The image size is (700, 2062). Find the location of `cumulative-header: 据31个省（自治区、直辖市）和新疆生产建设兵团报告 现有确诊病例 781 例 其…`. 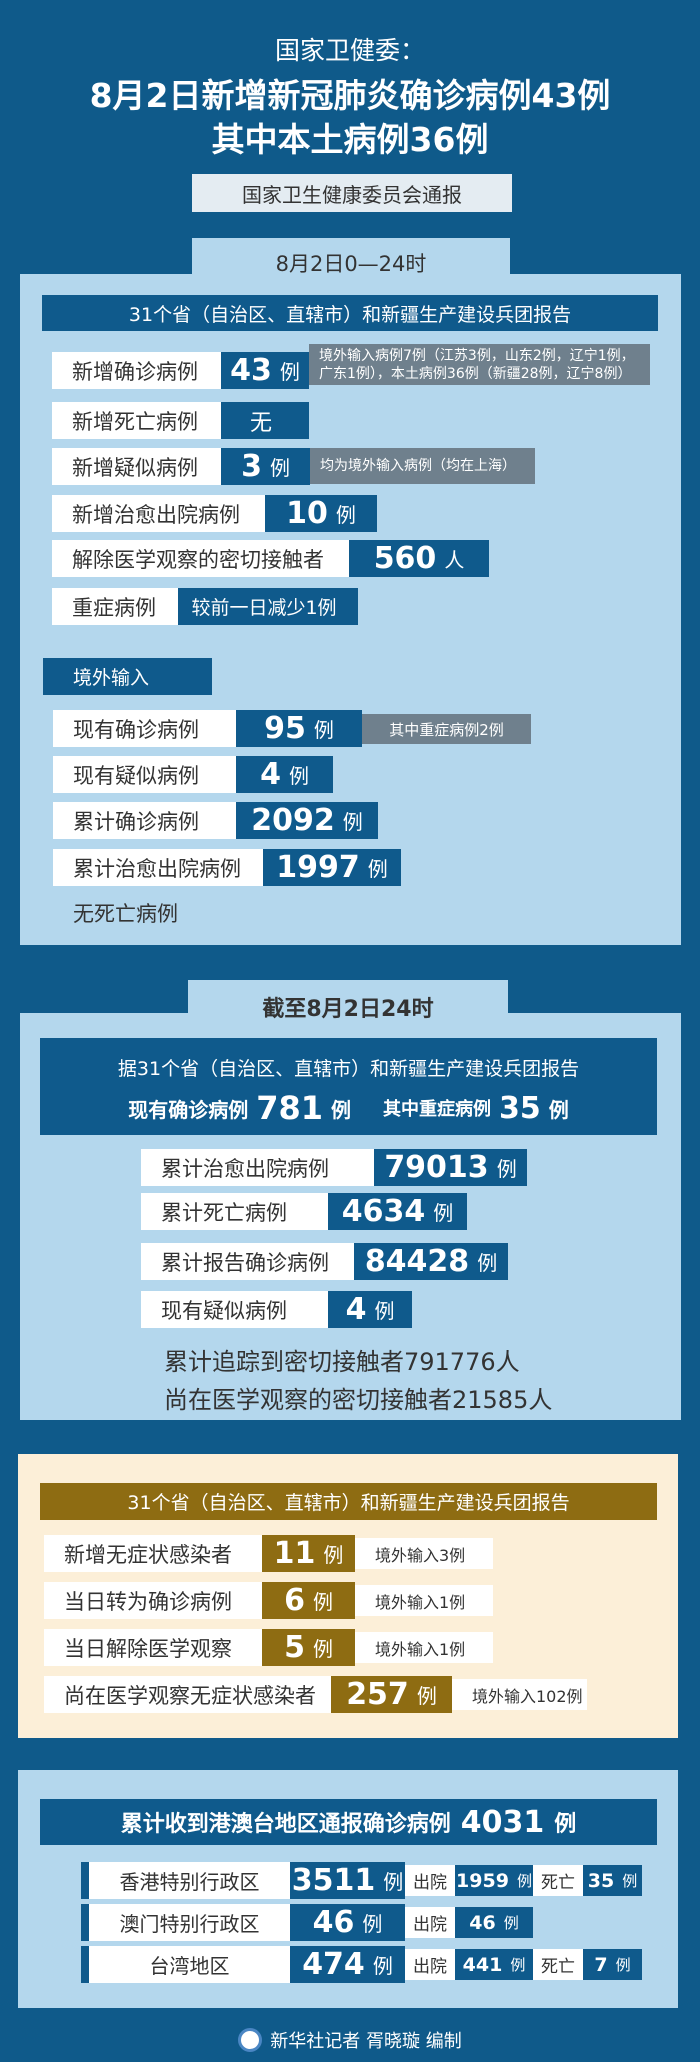

cumulative-header: 据31个省（自治区、直辖市）和新疆生产建设兵团报告 现有确诊病例 781 例 其… is located at coordinates (348, 1086).